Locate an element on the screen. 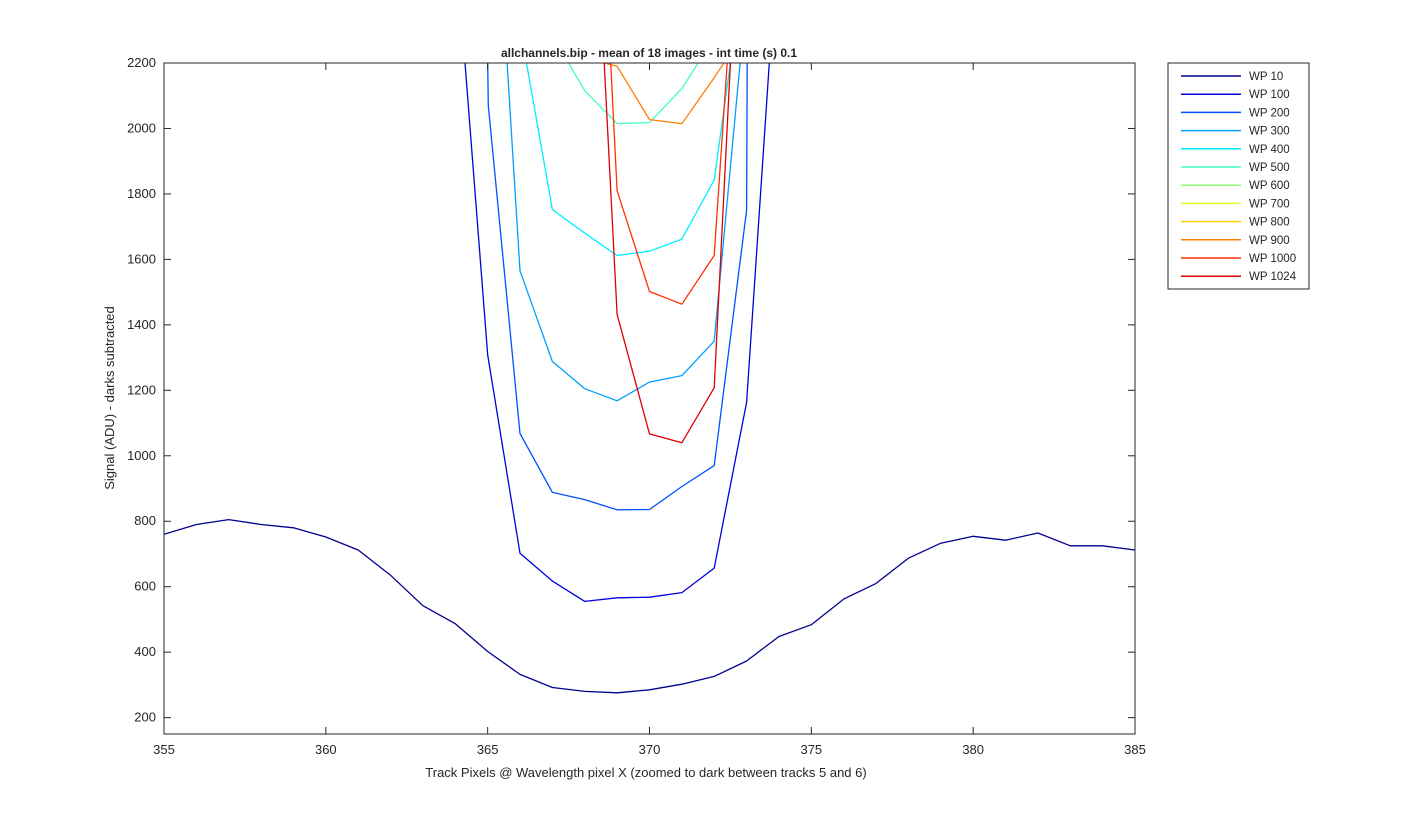  y-tick-label: 1400 is located at coordinates (141, 324).